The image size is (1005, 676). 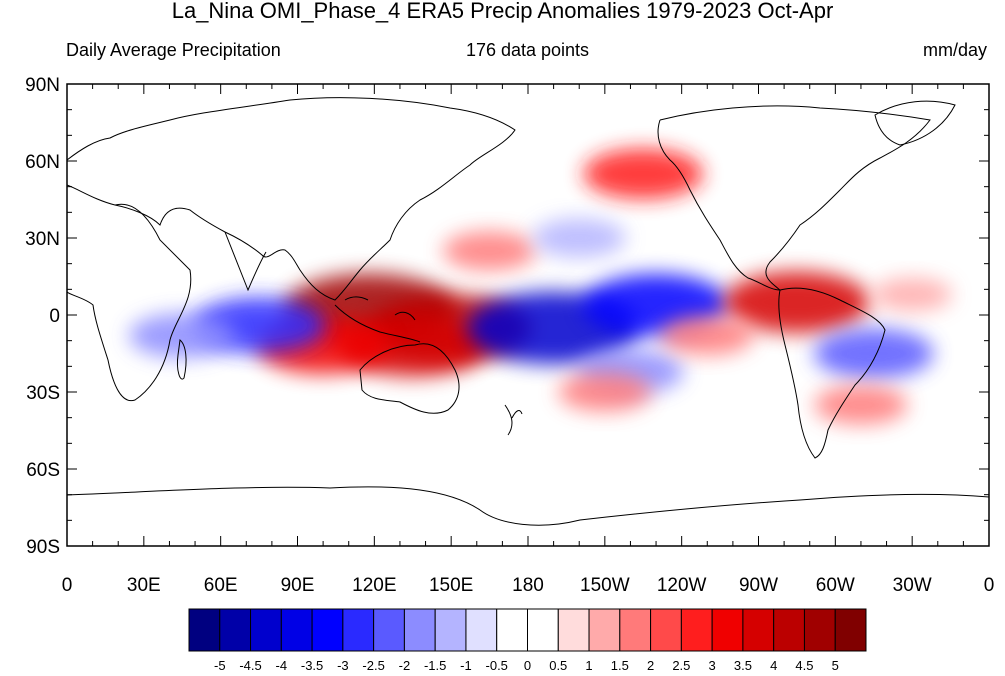 I want to click on colorbar-label: -2.5, so click(x=373, y=665).